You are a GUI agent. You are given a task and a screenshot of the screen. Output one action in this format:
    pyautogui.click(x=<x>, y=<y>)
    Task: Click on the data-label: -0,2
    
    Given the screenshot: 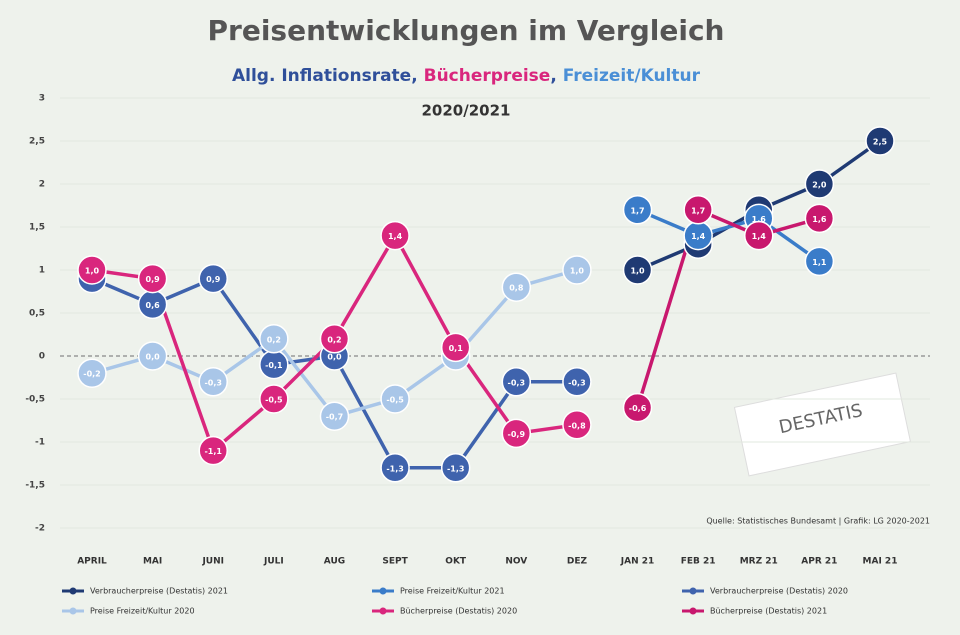 What is the action you would take?
    pyautogui.click(x=92, y=374)
    